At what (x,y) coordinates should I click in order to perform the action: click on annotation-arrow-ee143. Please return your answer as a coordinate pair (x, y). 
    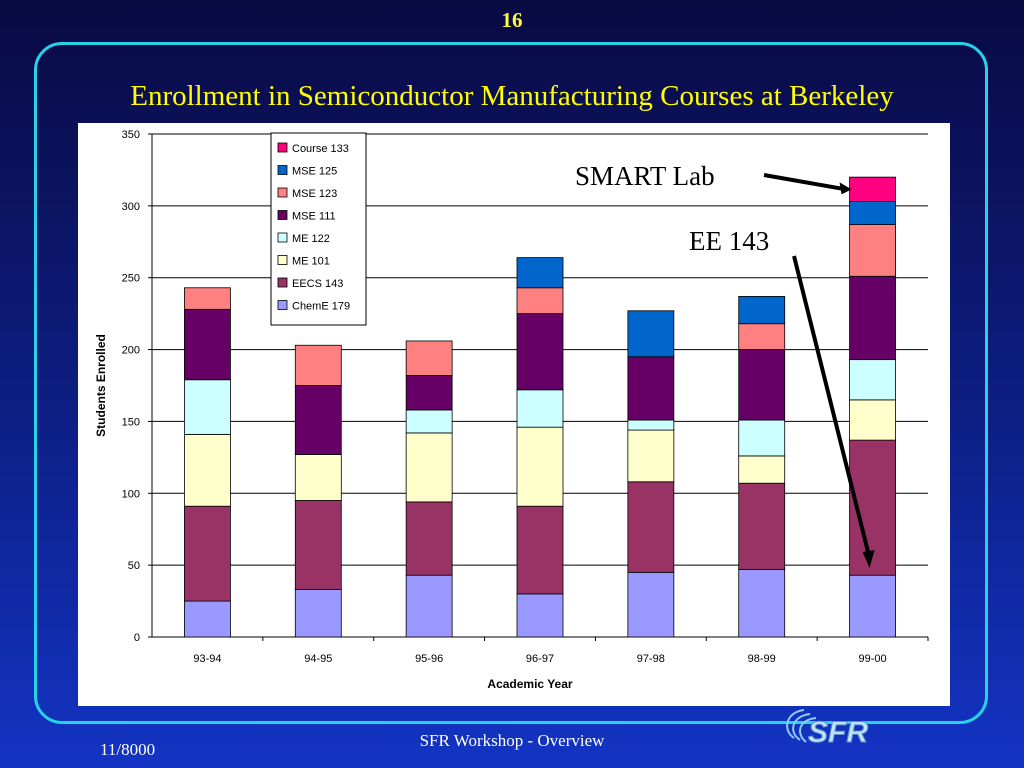
    Looking at the image, I should click on (832, 407).